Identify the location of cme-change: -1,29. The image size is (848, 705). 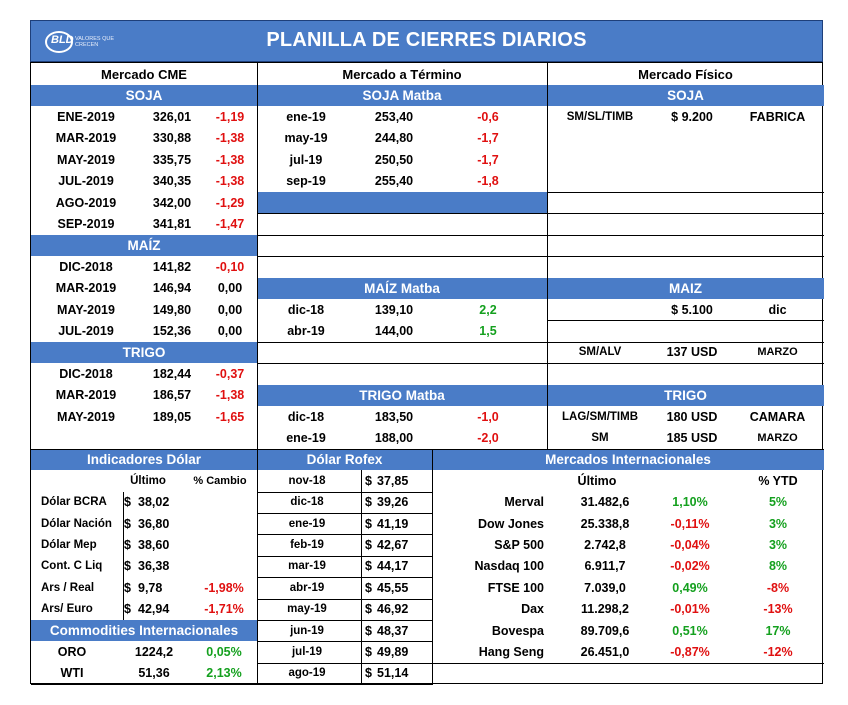
(230, 202).